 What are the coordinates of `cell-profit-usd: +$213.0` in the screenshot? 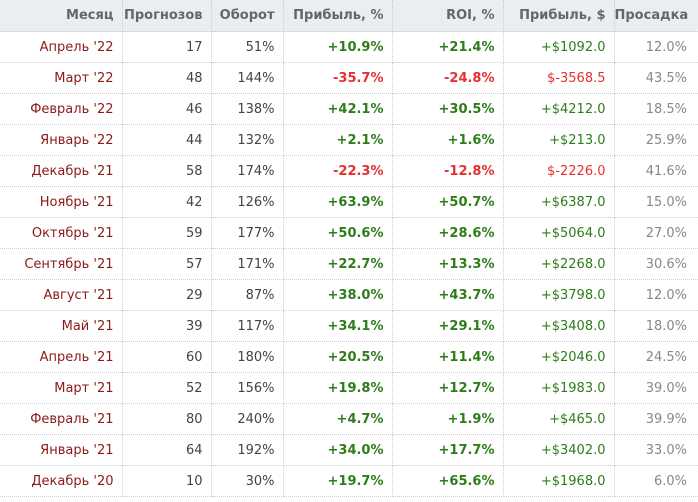 It's located at (559, 140).